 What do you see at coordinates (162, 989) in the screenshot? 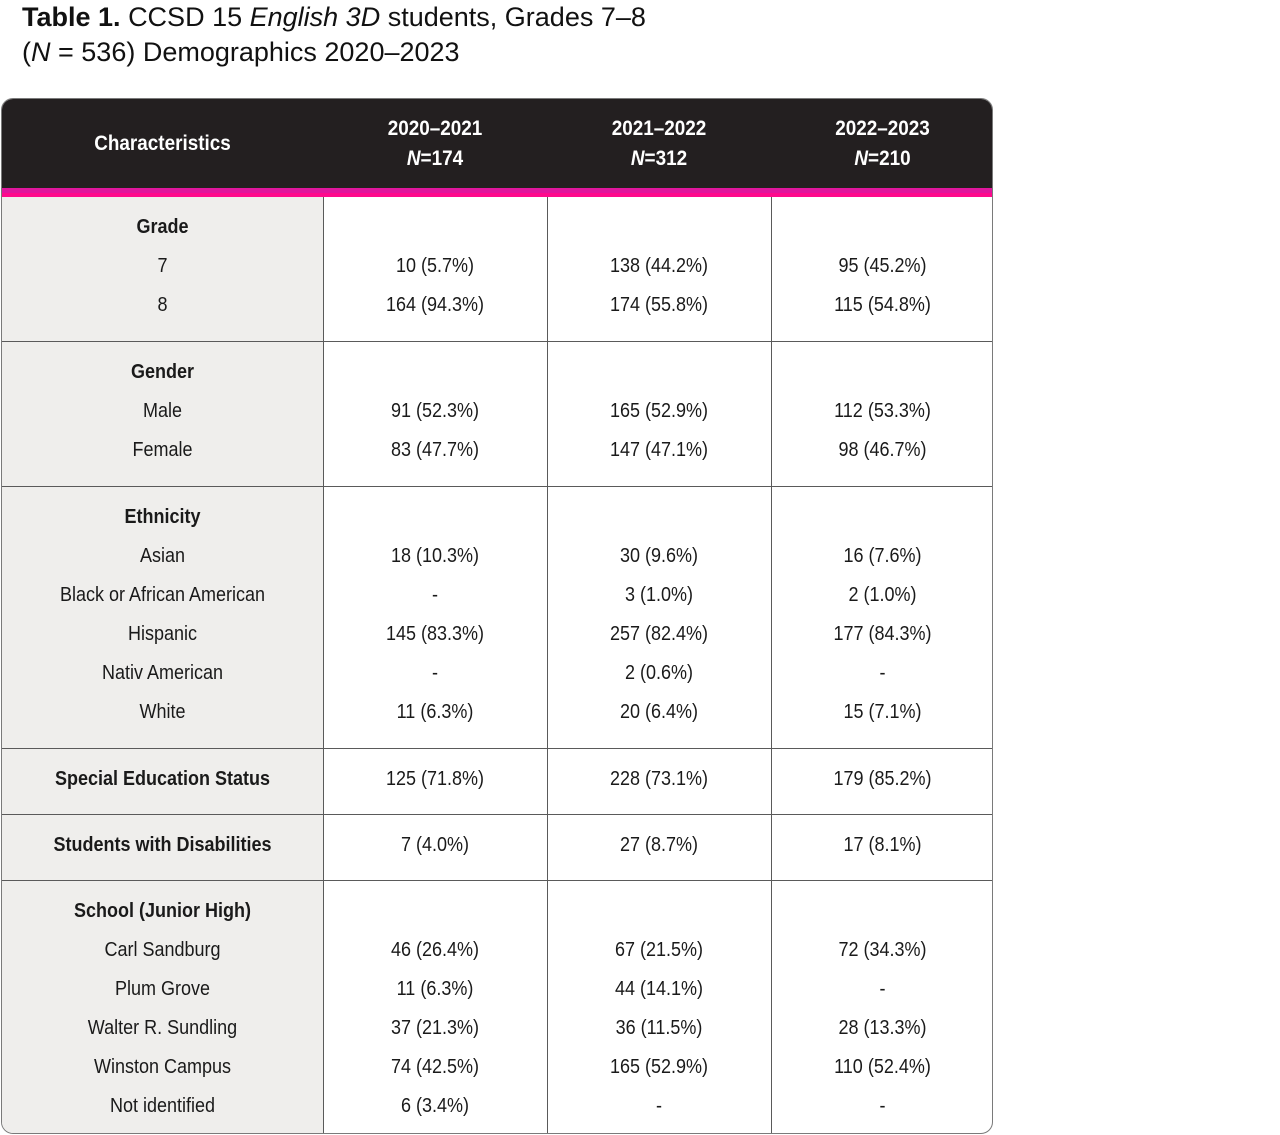
I see `row-label: Plum Grove` at bounding box center [162, 989].